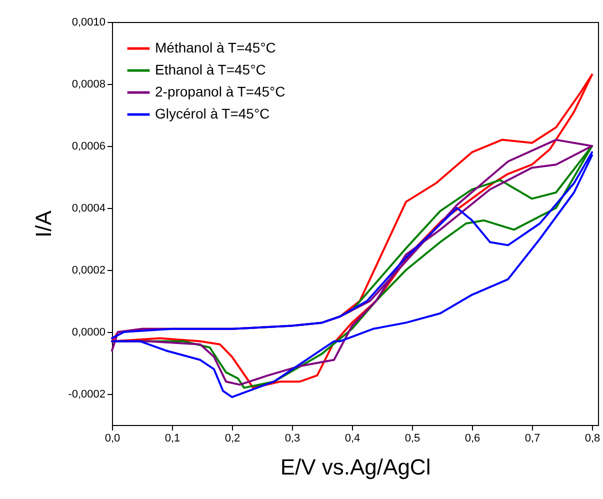  I want to click on x-tick-label: 0,5, so click(412, 438).